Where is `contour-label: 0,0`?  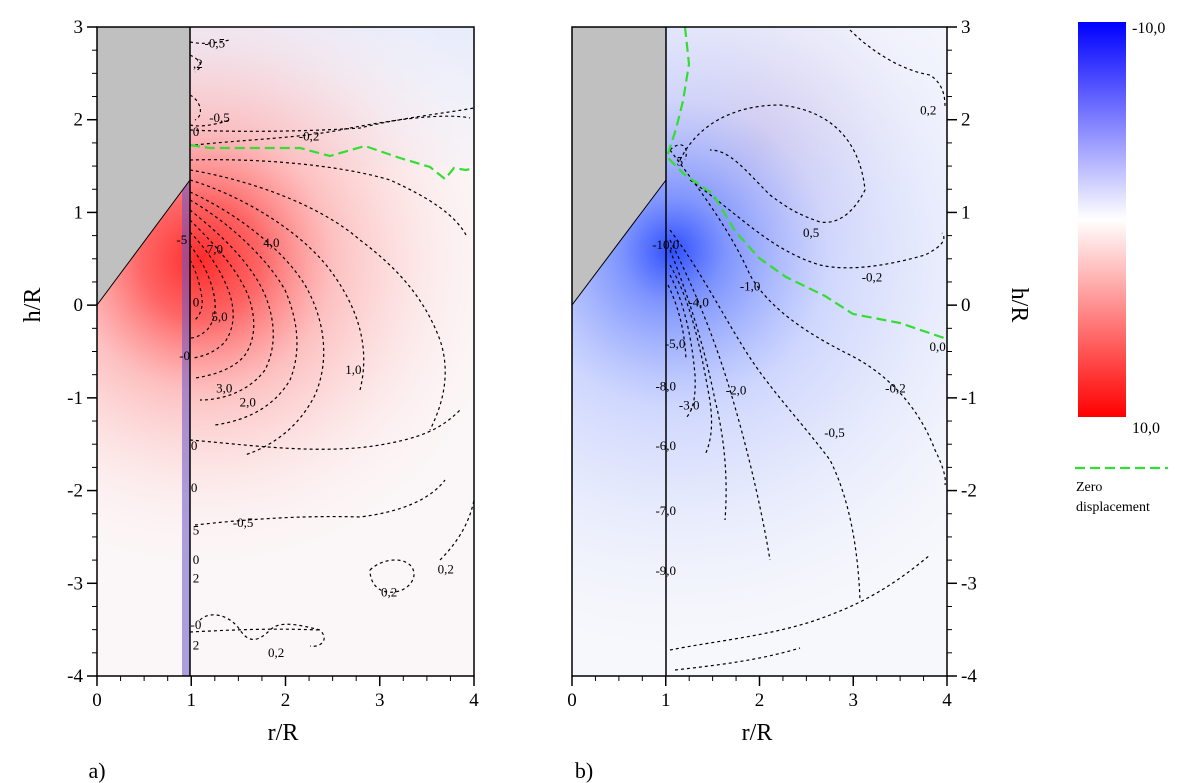 contour-label: 0,0 is located at coordinates (938, 346).